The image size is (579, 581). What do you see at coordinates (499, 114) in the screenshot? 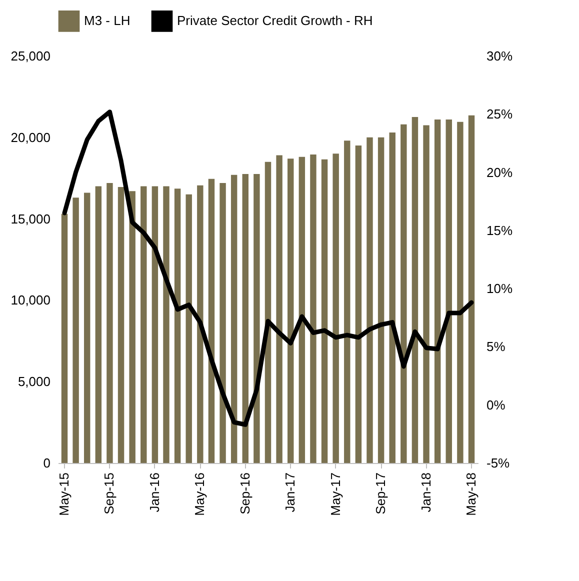
I see `y2-tick-label: 25%` at bounding box center [499, 114].